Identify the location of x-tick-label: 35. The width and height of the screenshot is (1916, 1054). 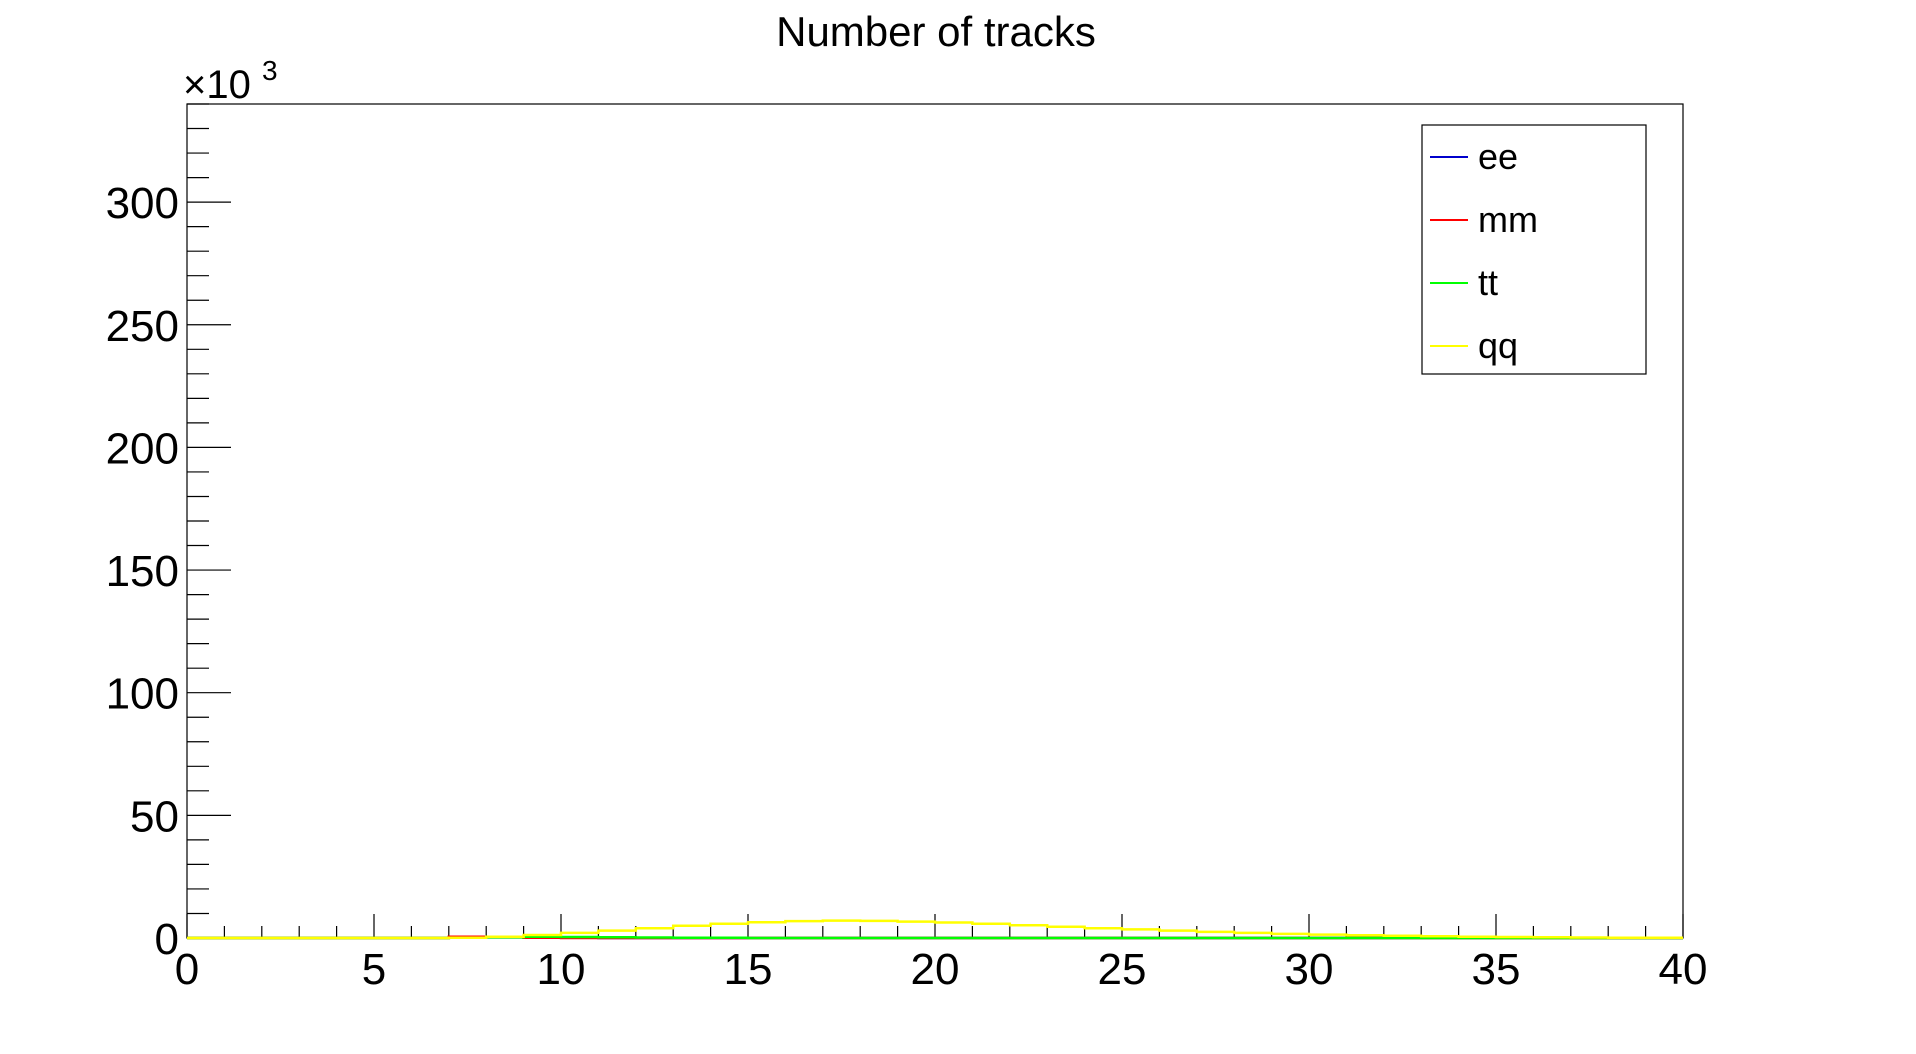
(1496, 969).